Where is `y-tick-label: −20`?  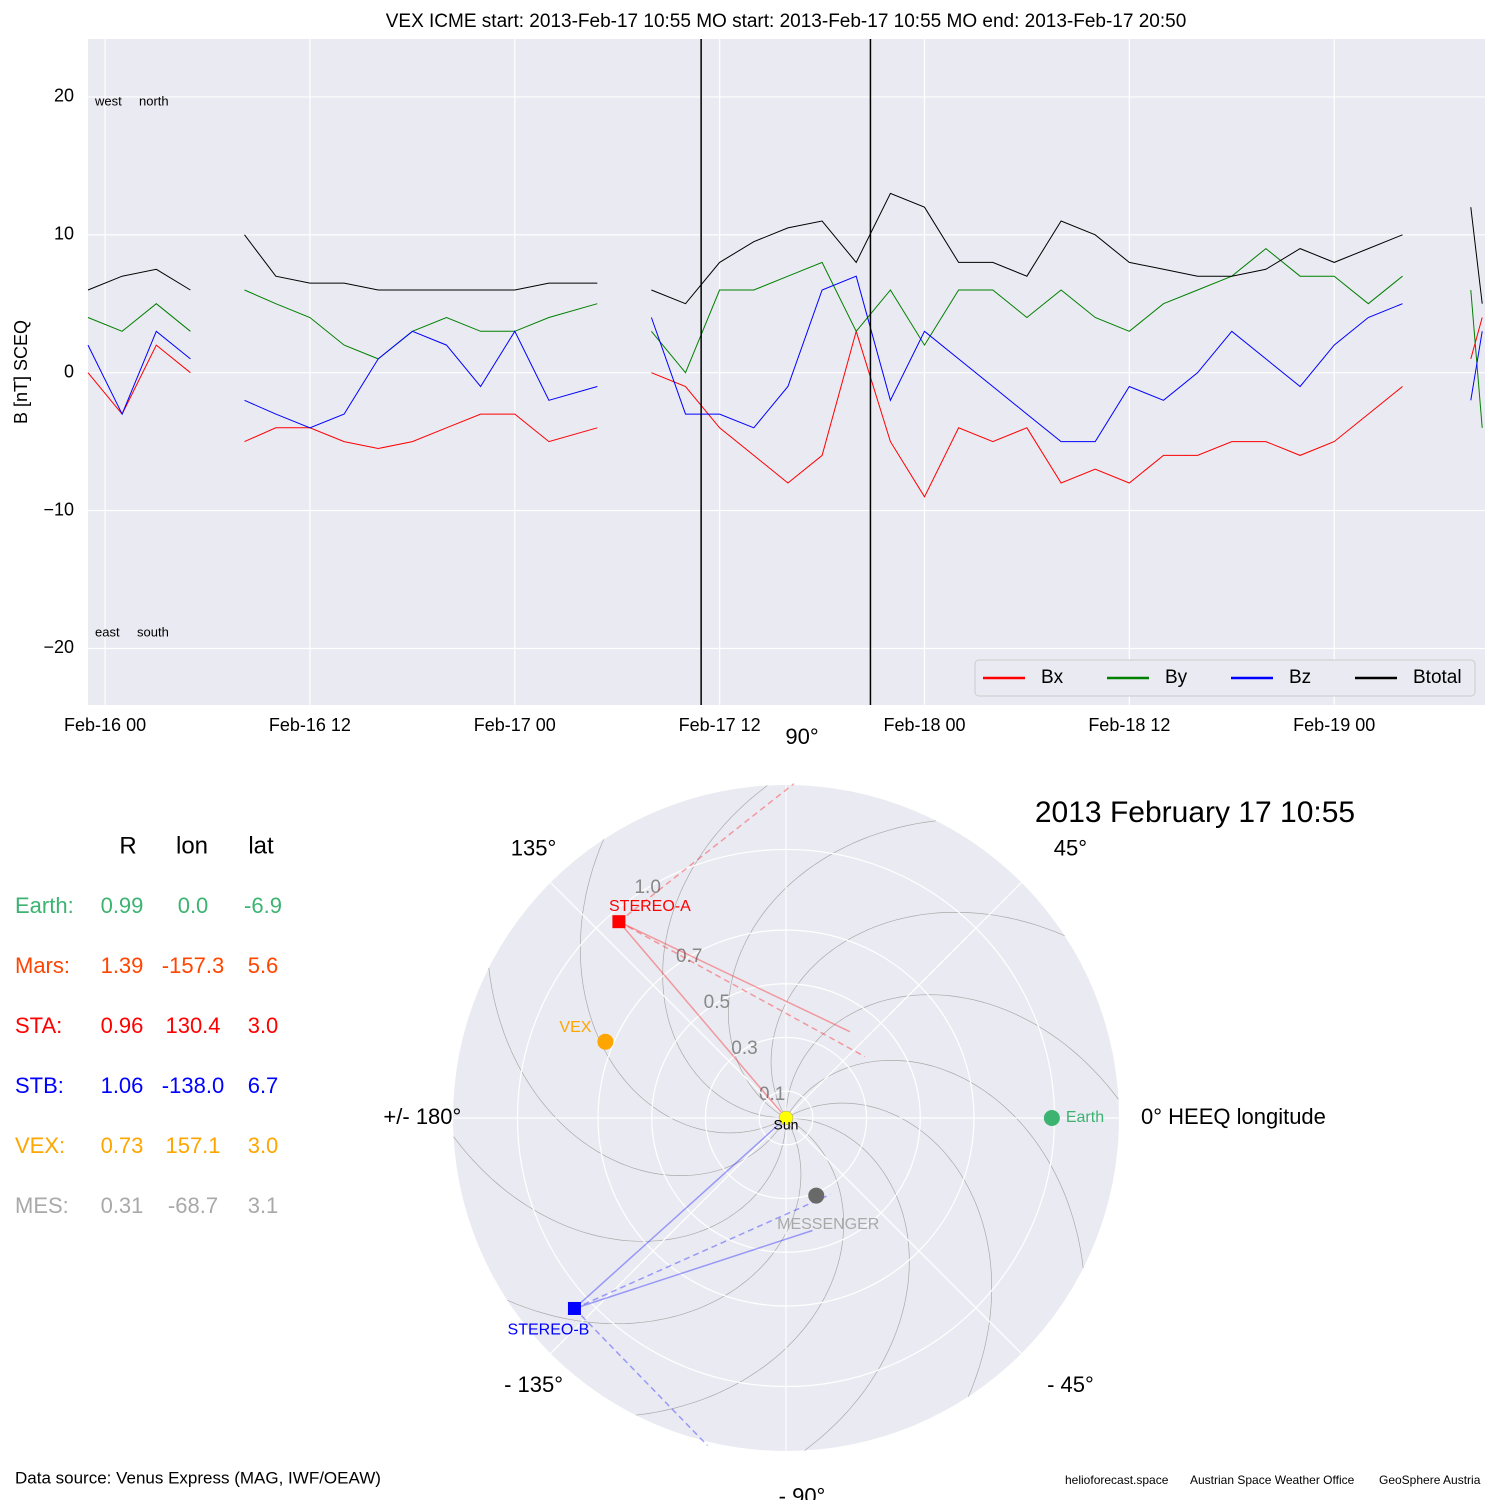 y-tick-label: −20 is located at coordinates (58, 647).